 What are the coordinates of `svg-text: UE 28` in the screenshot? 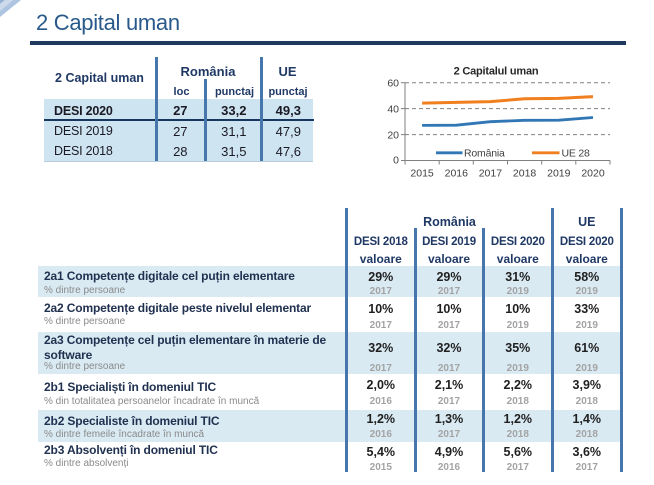 It's located at (576, 153).